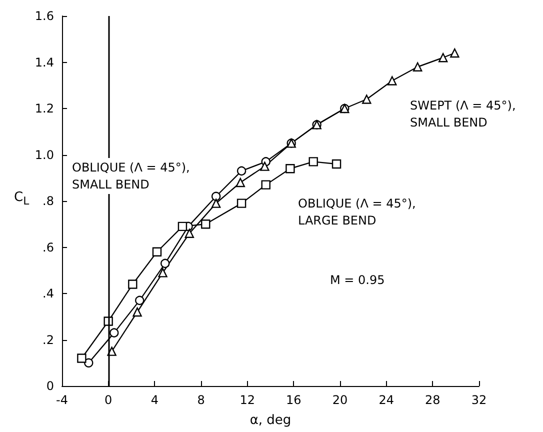 Image resolution: width=543 pixels, height=432 pixels. What do you see at coordinates (357, 212) in the screenshot?
I see `text: OBLIQUE (Λ = 45°), LARGE BEND` at bounding box center [357, 212].